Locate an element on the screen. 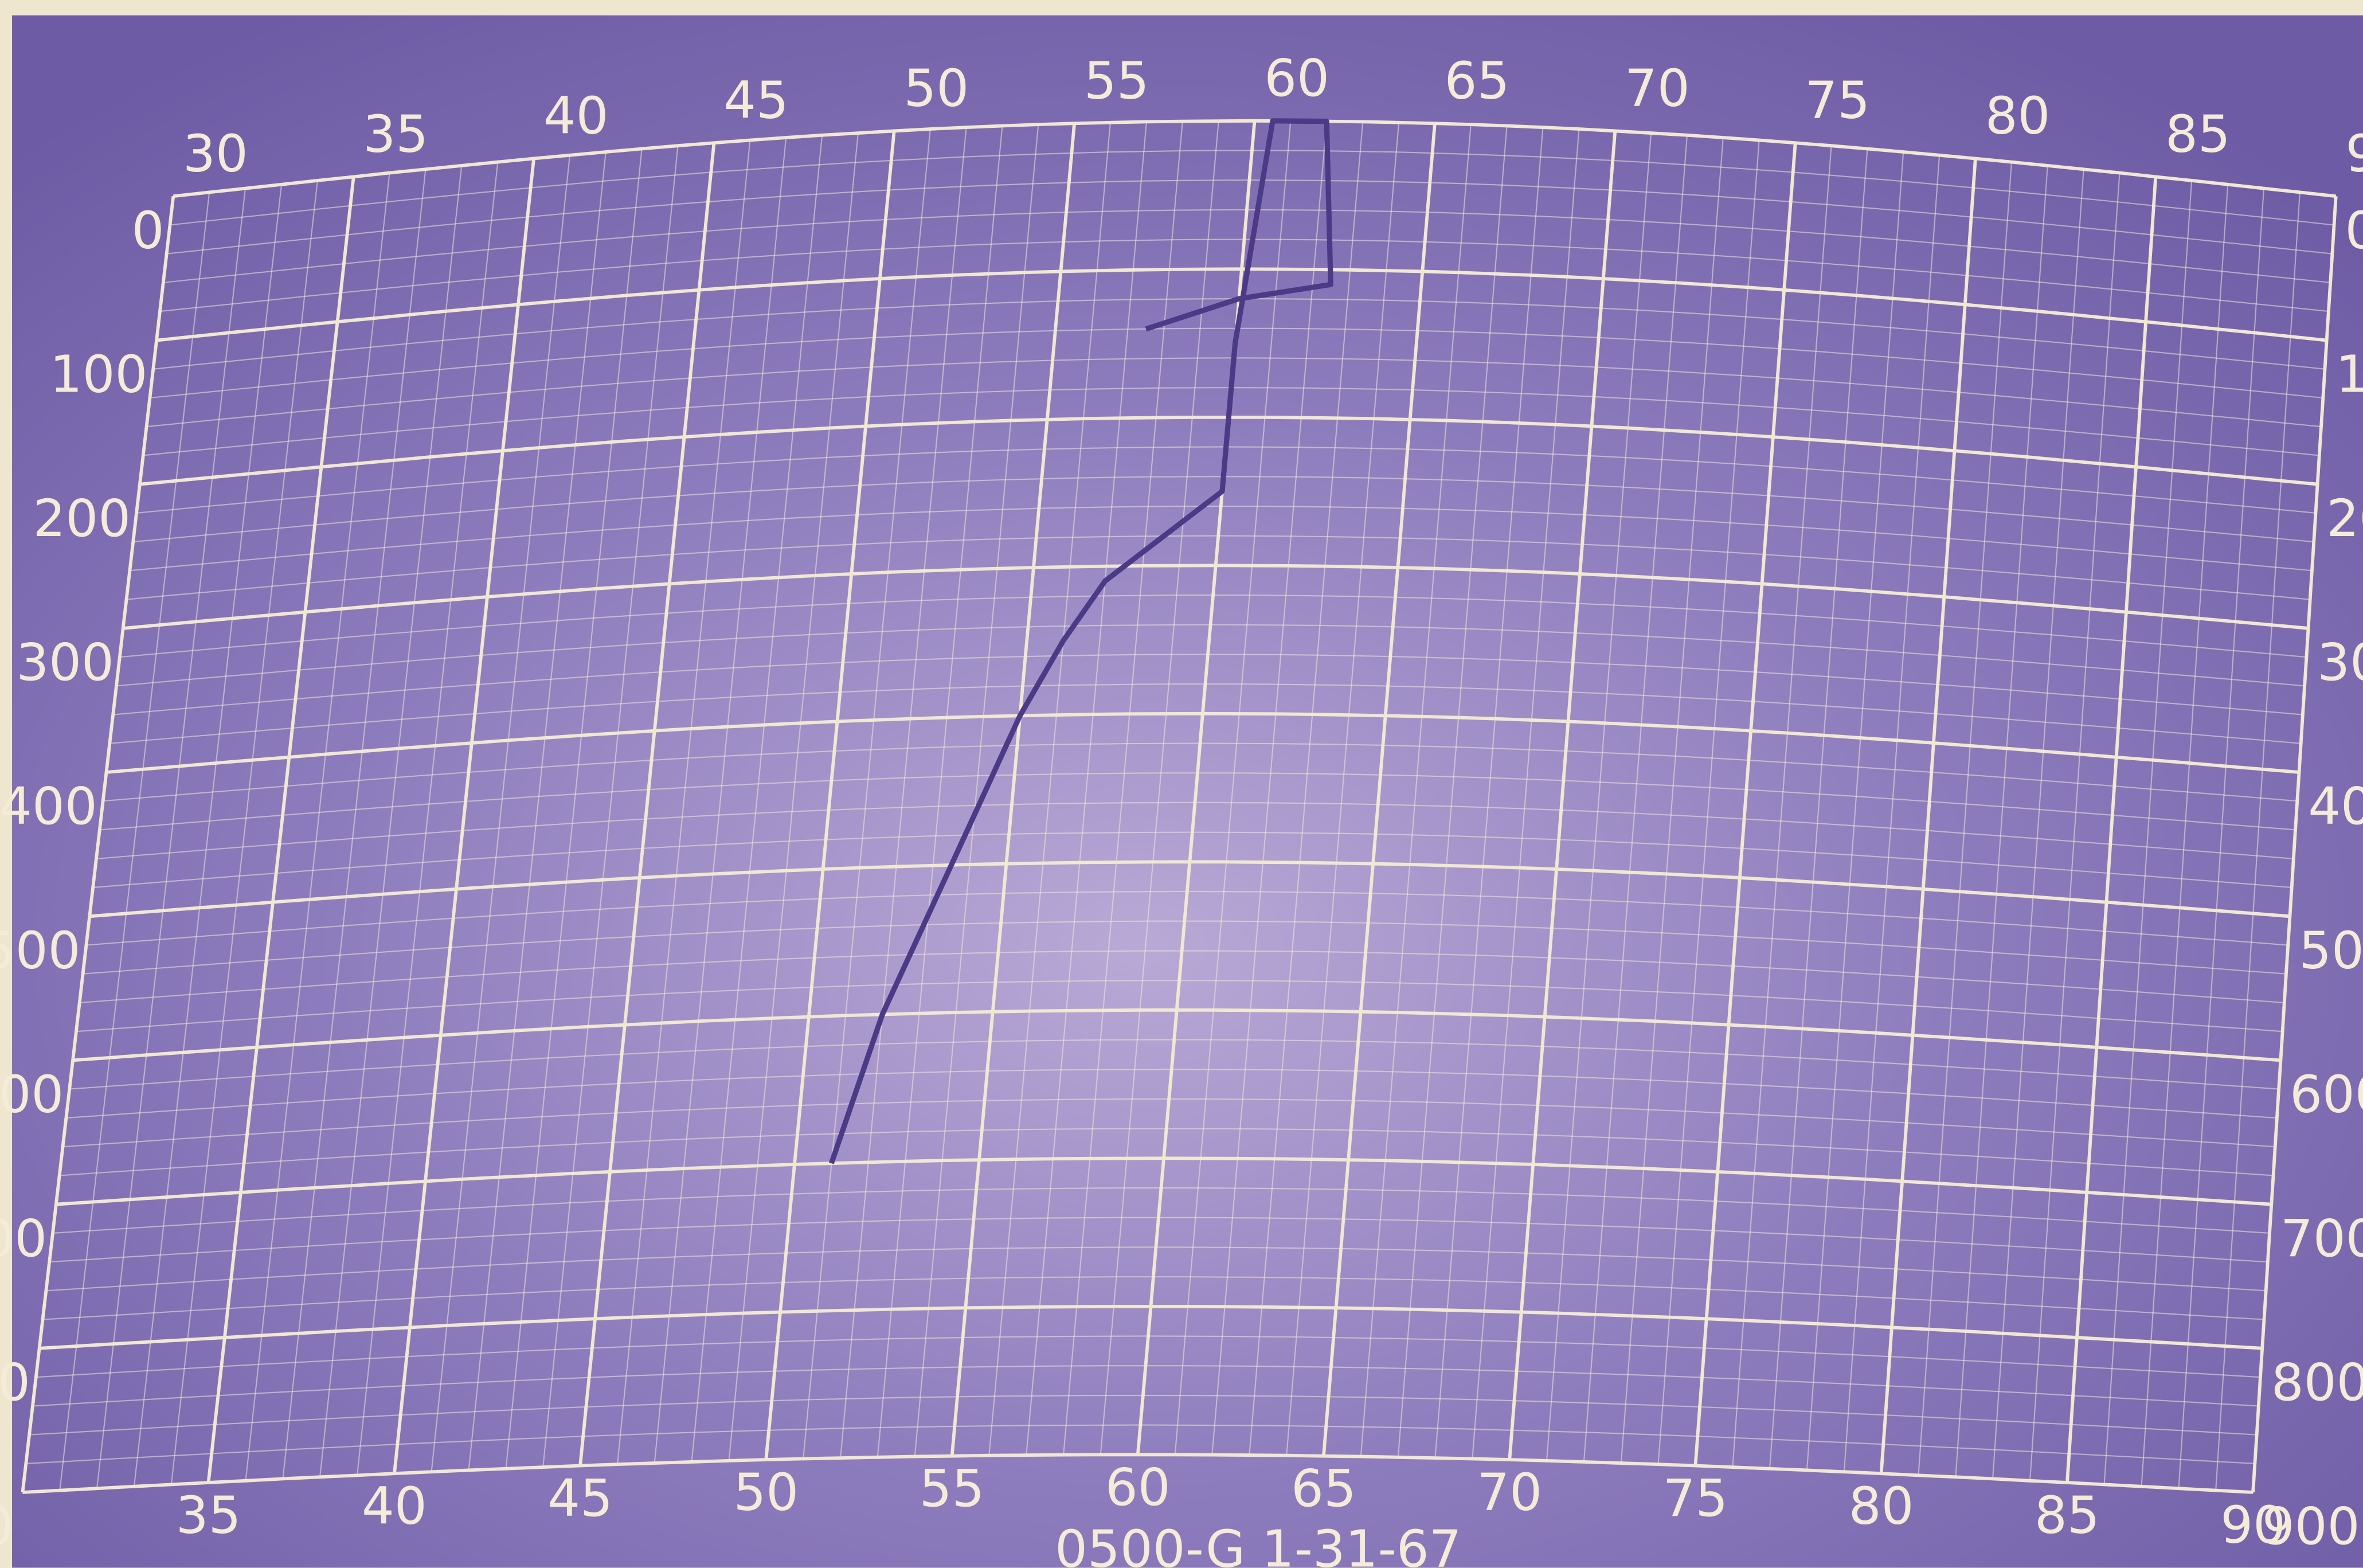 The width and height of the screenshot is (2363, 1568). y-tick-label: 600 is located at coordinates (32, 1095).